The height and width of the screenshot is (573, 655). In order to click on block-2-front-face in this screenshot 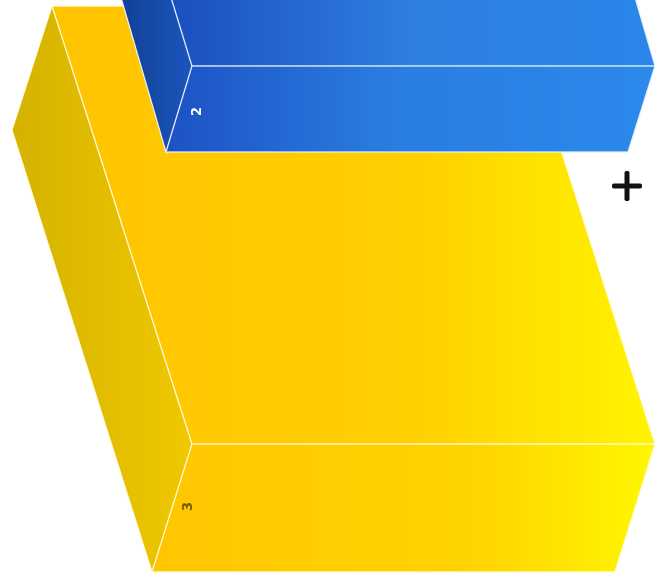, I will do `click(410, 109)`.